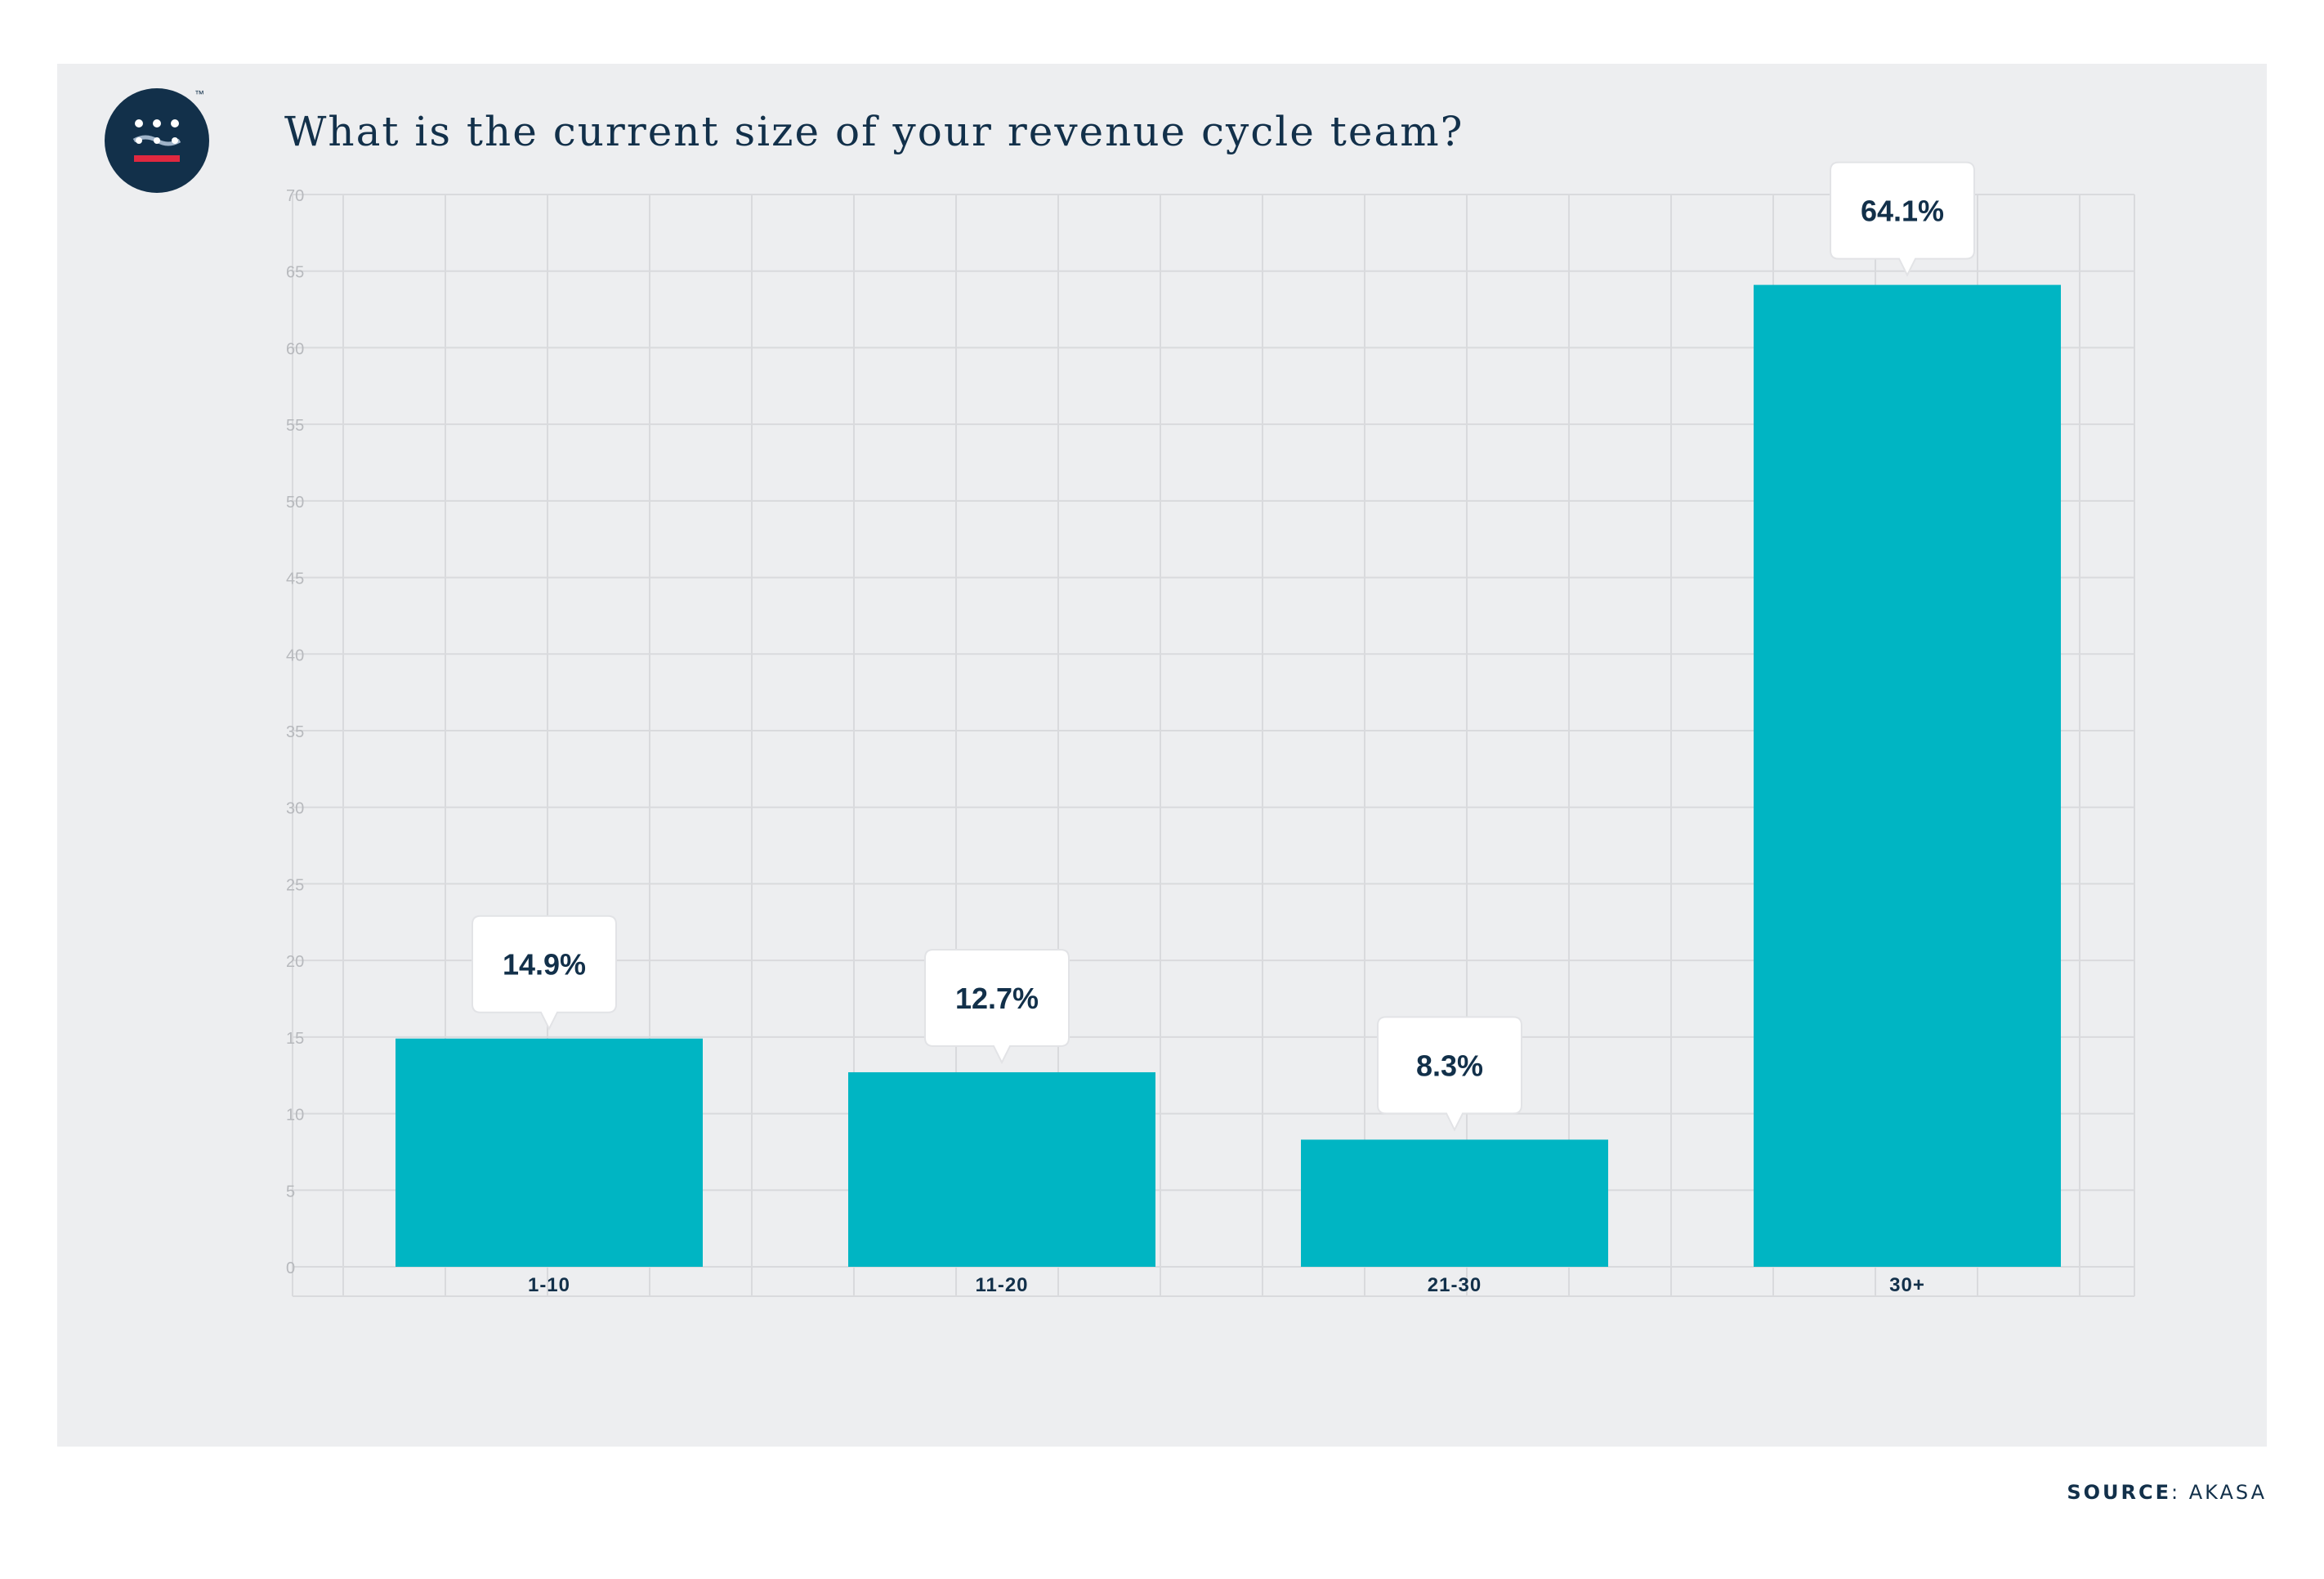  Describe the element at coordinates (199, 94) in the screenshot. I see `trademark-mark: ™` at that location.